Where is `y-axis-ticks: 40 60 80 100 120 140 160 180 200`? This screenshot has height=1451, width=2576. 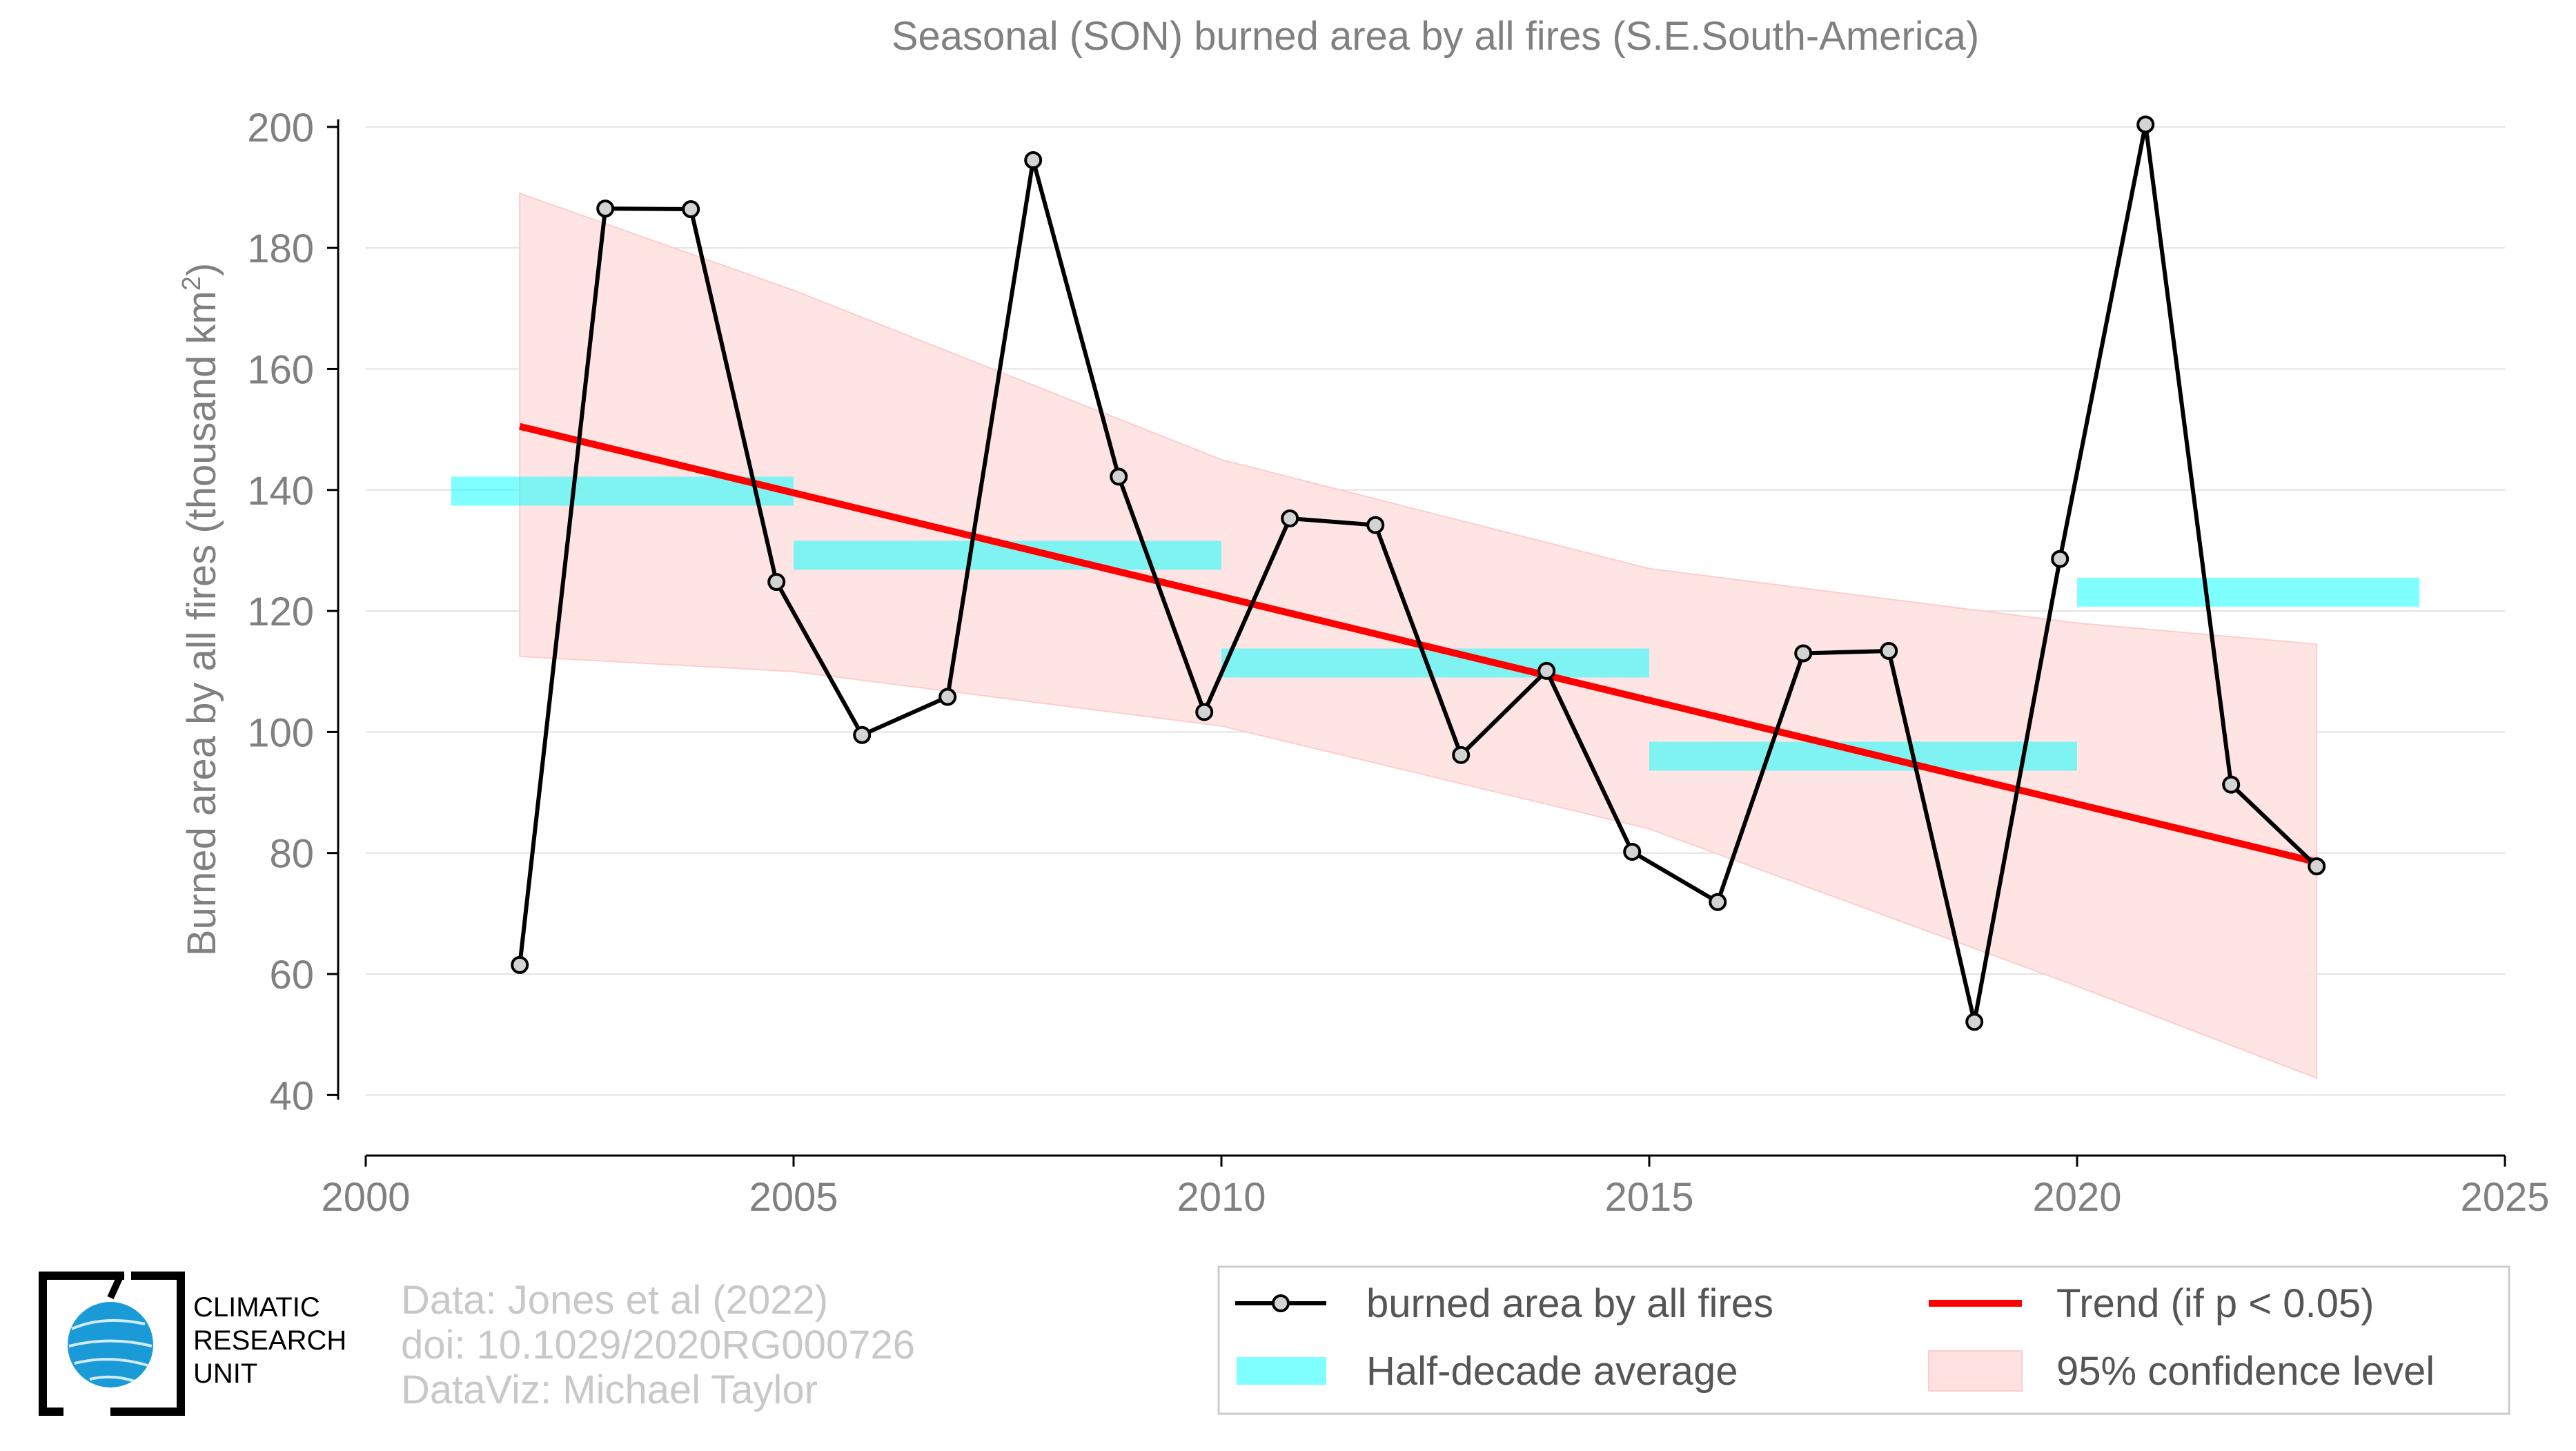
y-axis-ticks: 40 60 80 100 120 140 160 180 200 is located at coordinates (292, 612).